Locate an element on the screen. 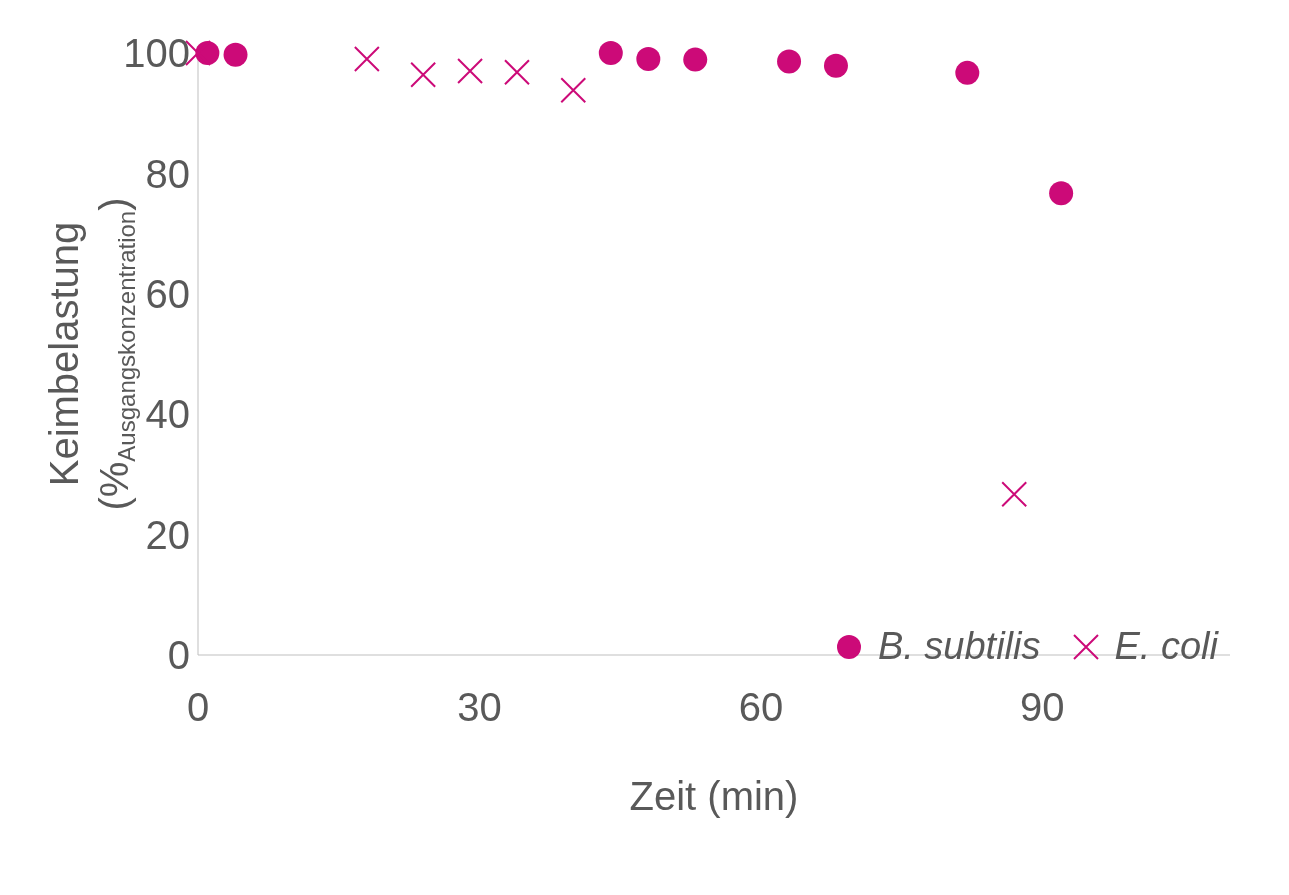 The width and height of the screenshot is (1289, 895). y-tick-label: 40 is located at coordinates (167, 414).